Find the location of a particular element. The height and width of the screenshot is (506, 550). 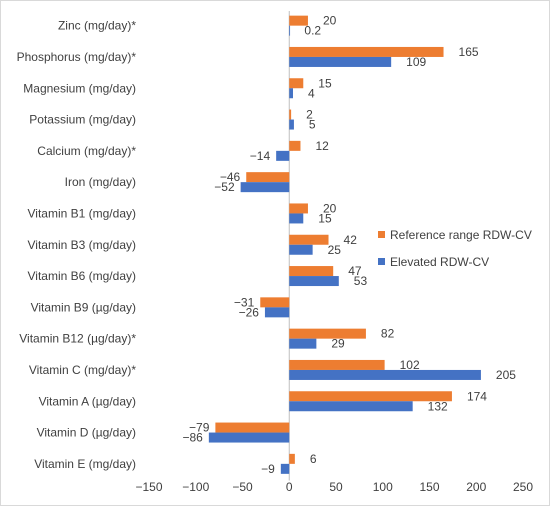

reference-value-label: 174 is located at coordinates (477, 396).